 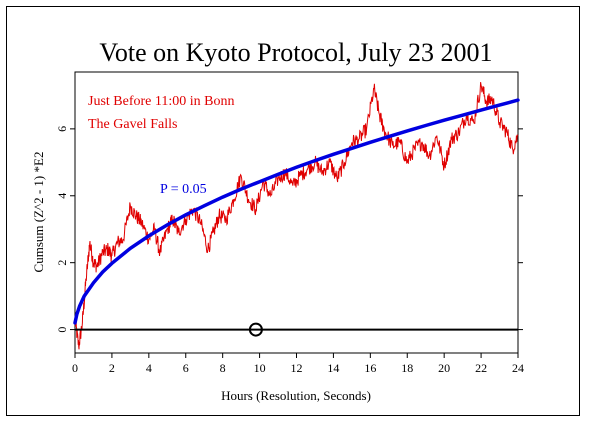 I want to click on x-tick-label: 10, so click(x=260, y=368).